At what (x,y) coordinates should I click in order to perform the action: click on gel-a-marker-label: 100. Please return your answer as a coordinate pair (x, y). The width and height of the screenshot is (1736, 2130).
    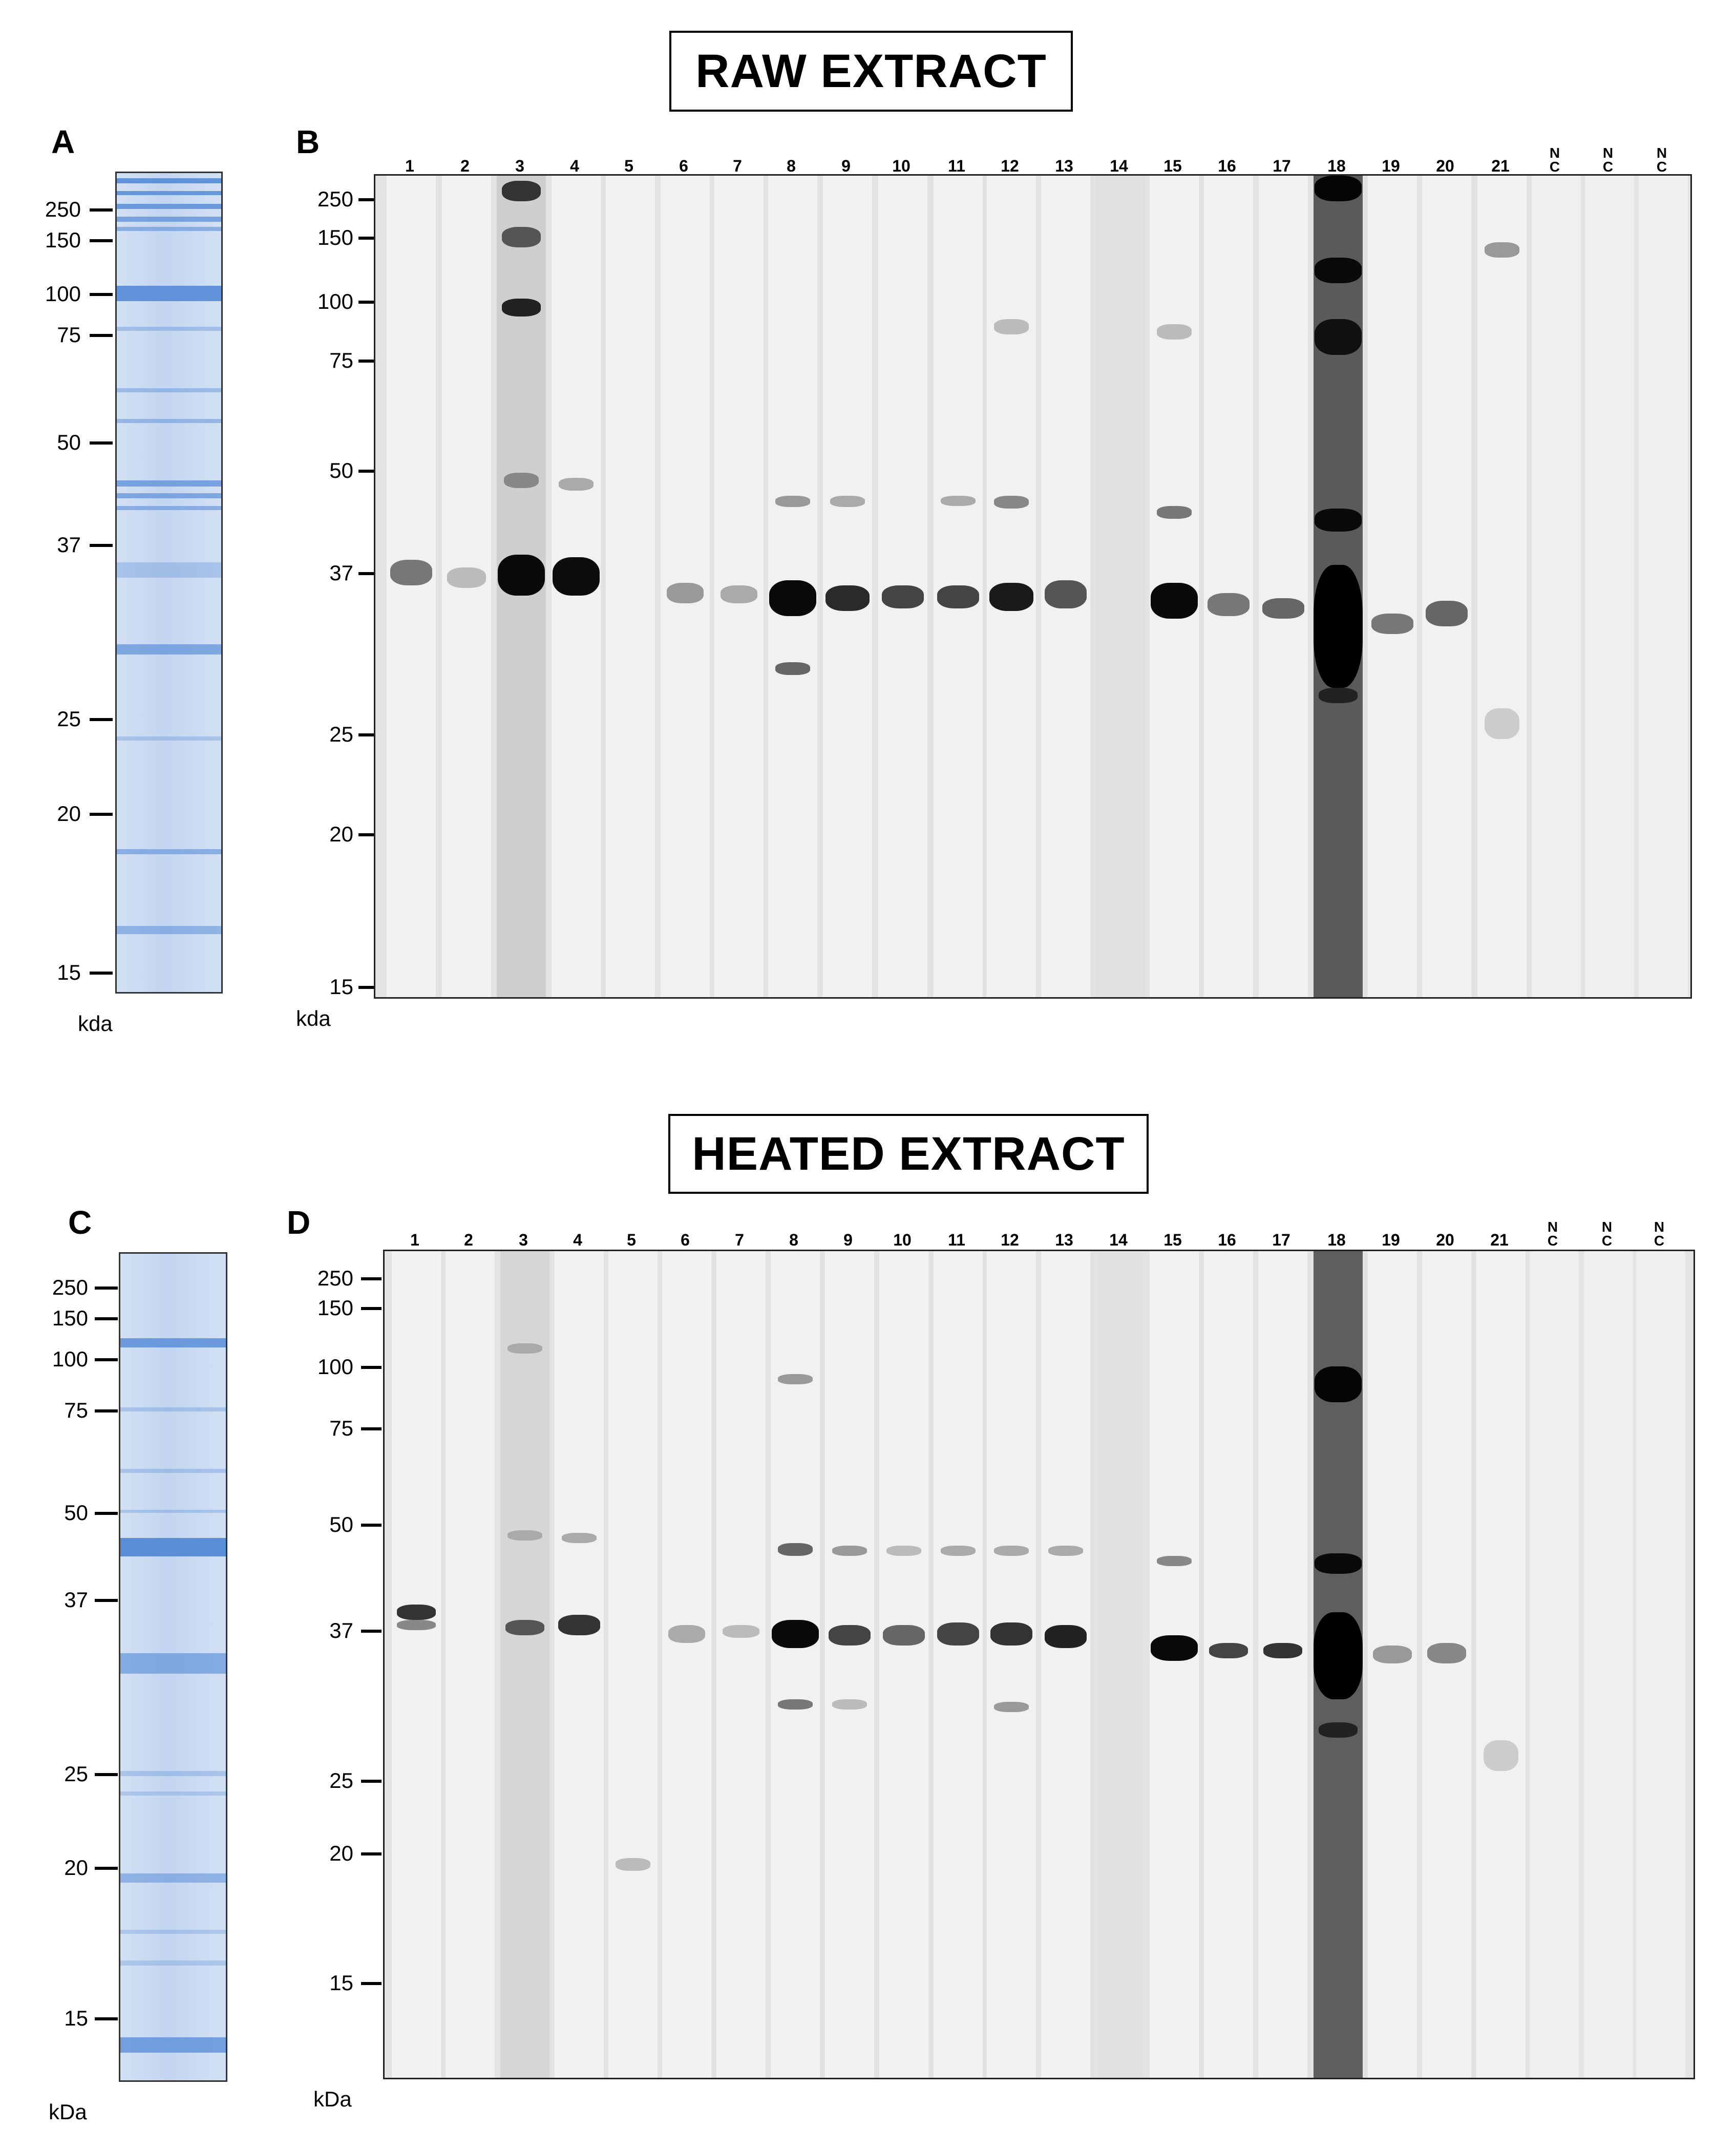
    Looking at the image, I should click on (63, 294).